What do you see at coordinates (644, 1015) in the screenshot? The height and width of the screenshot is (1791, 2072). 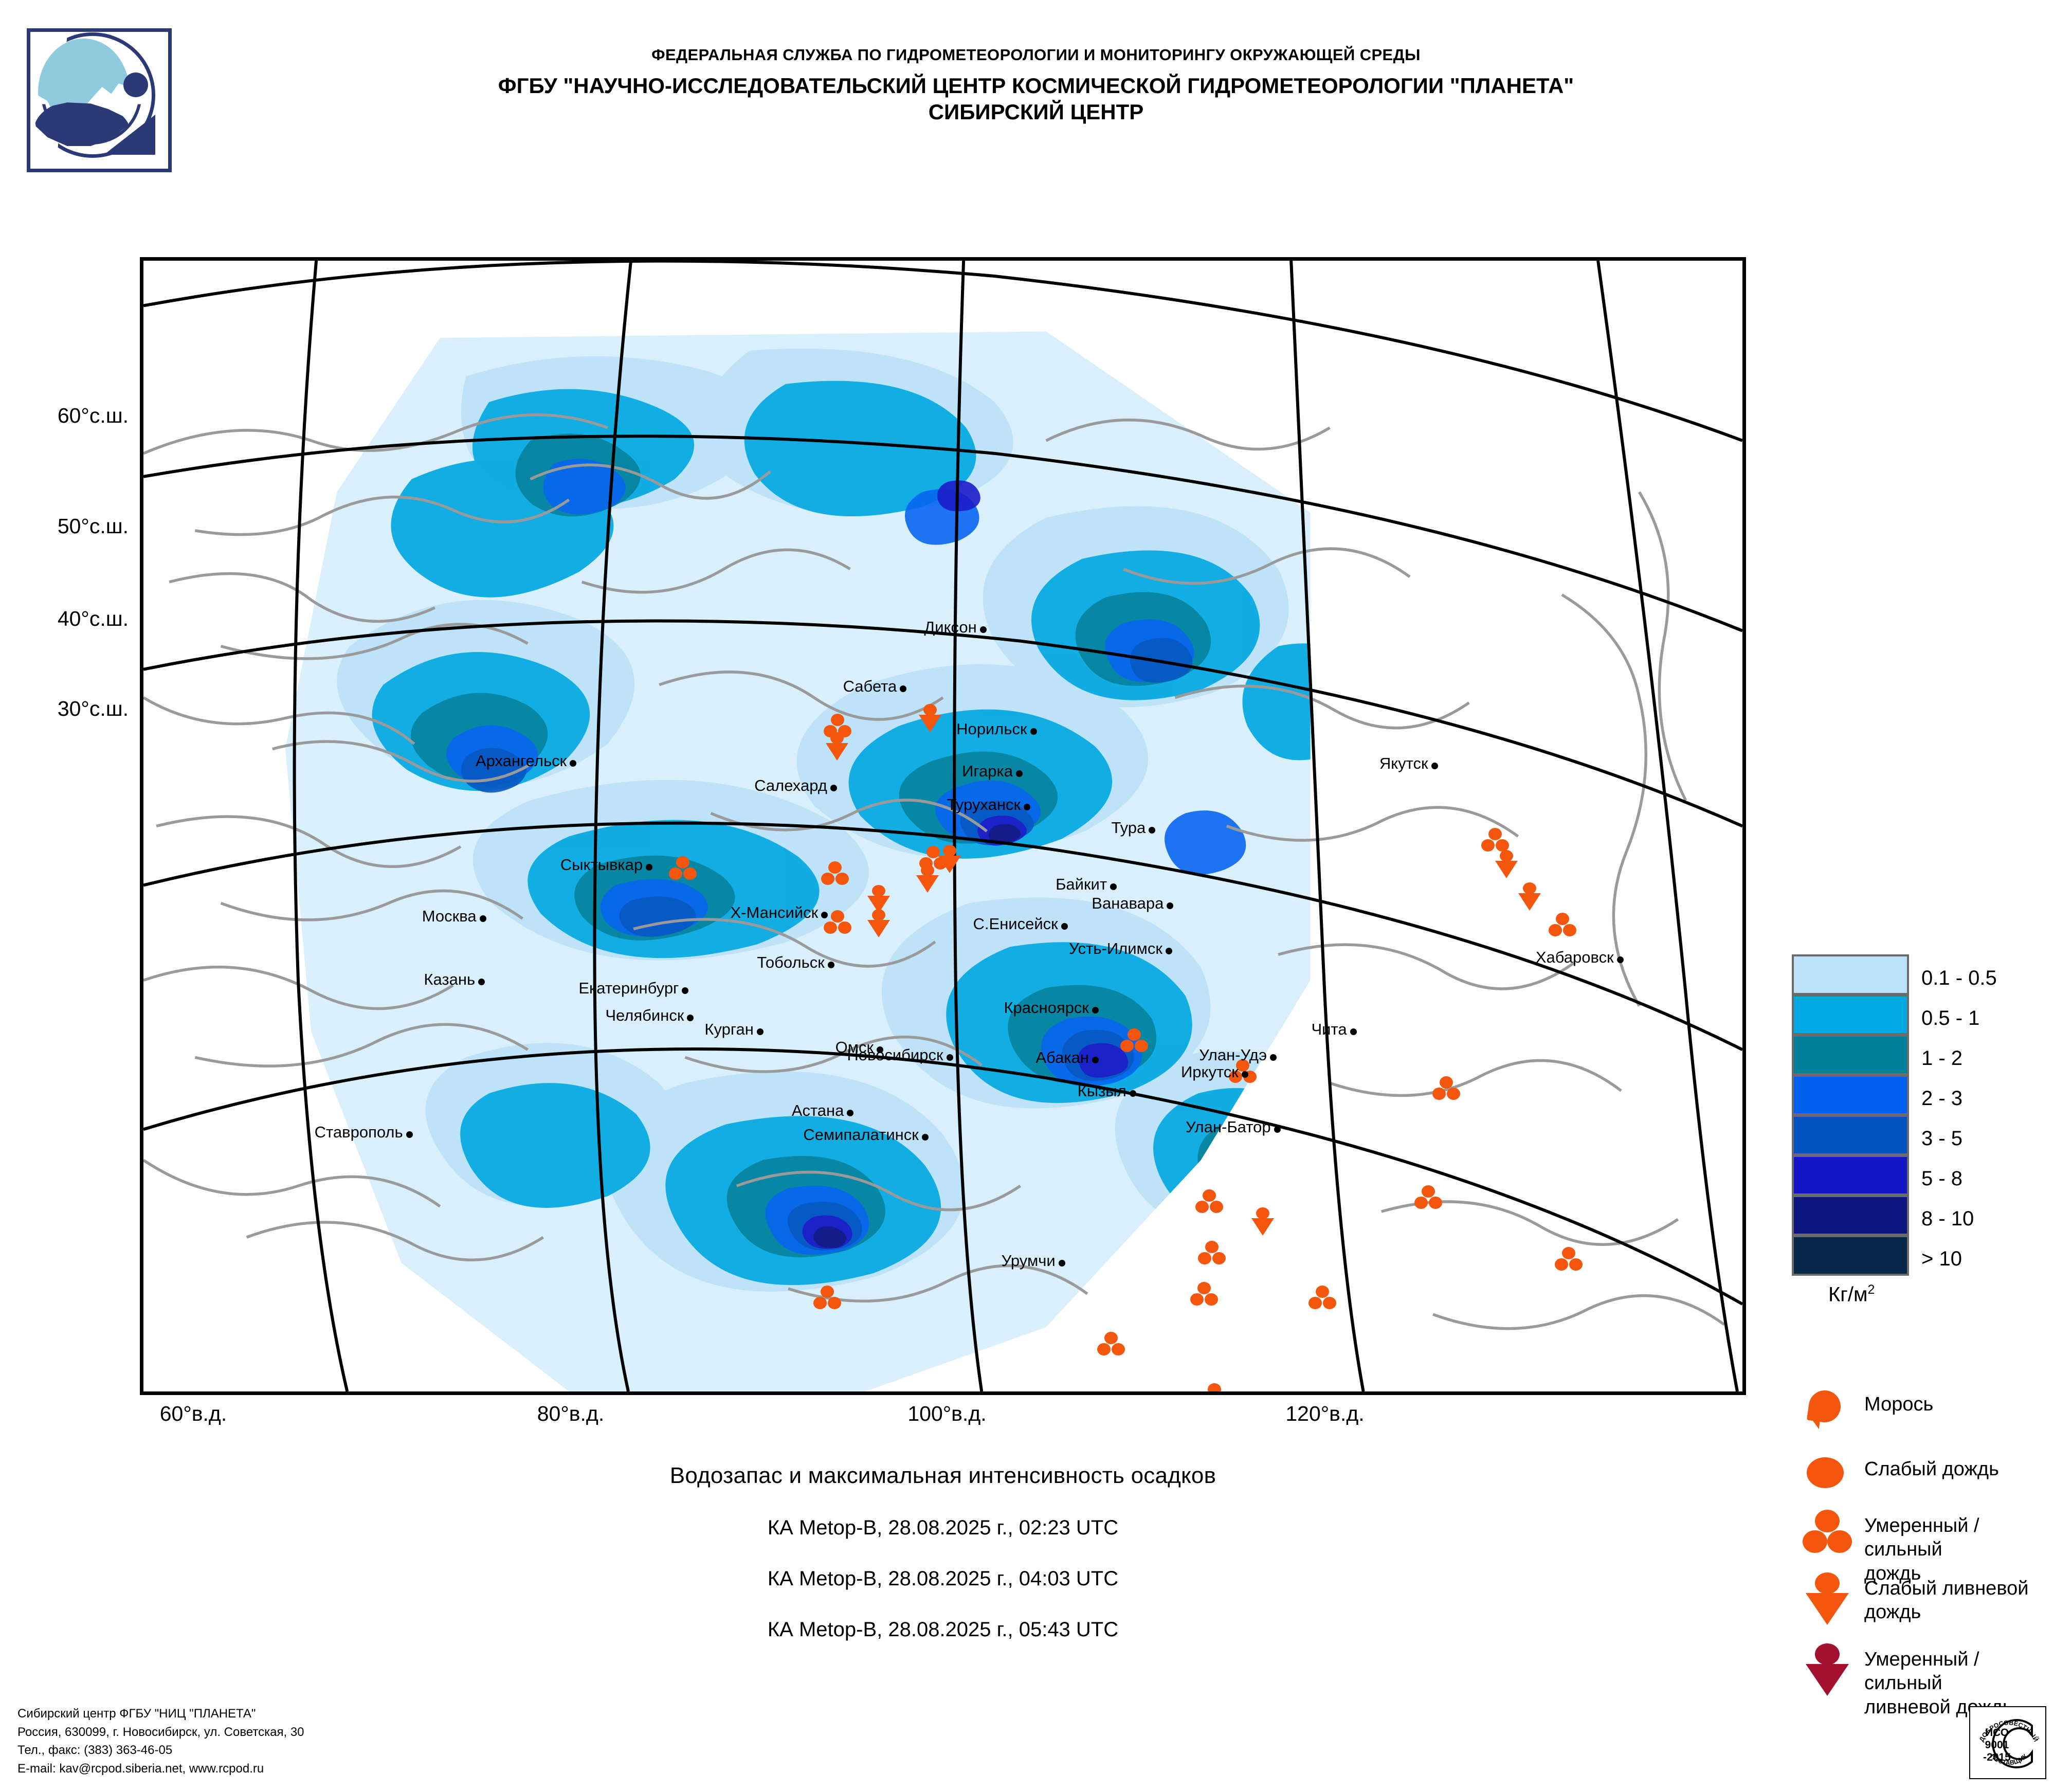 I see `city-label: Челябинск` at bounding box center [644, 1015].